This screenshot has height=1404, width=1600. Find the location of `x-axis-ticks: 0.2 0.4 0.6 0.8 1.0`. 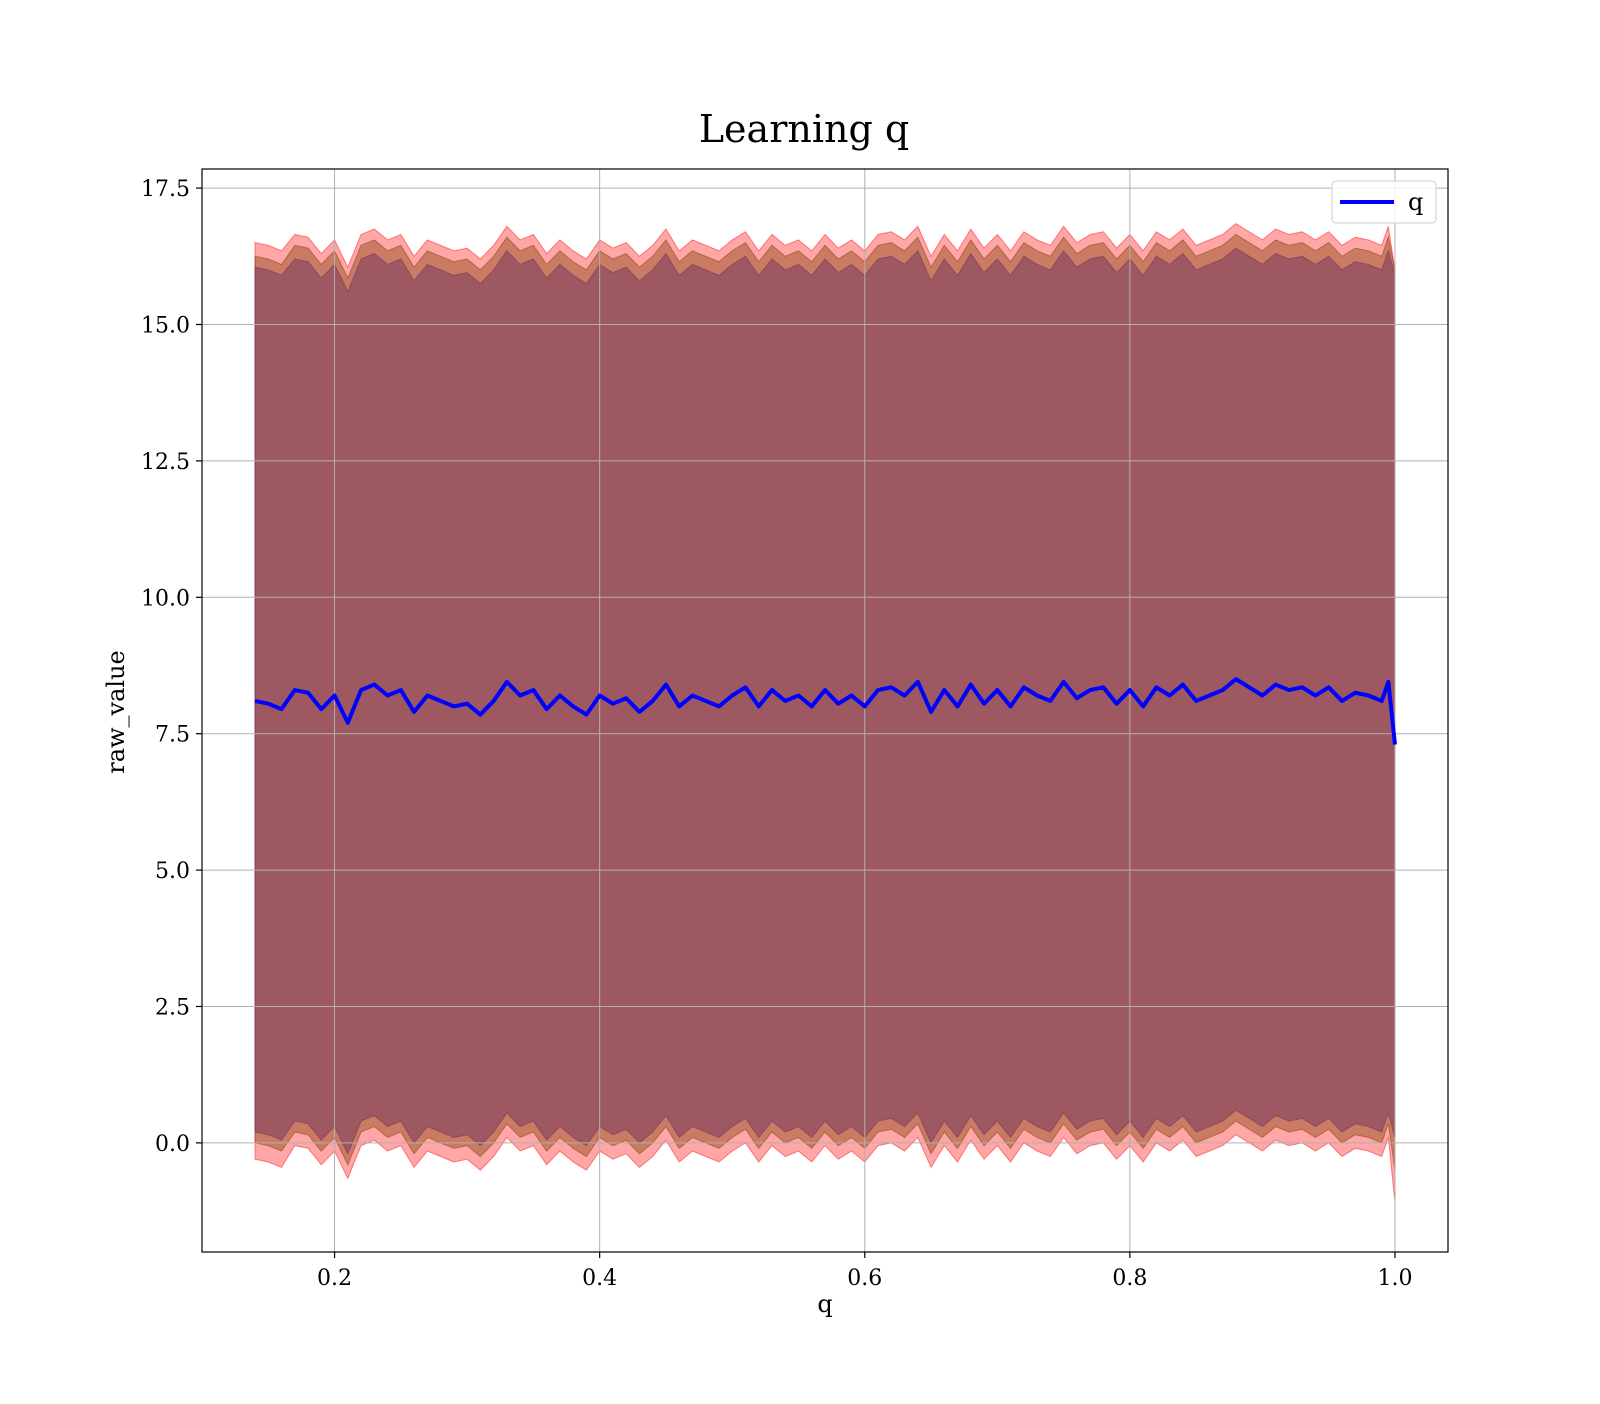

x-axis-ticks: 0.2 0.4 0.6 0.8 1.0 is located at coordinates (864, 1271).